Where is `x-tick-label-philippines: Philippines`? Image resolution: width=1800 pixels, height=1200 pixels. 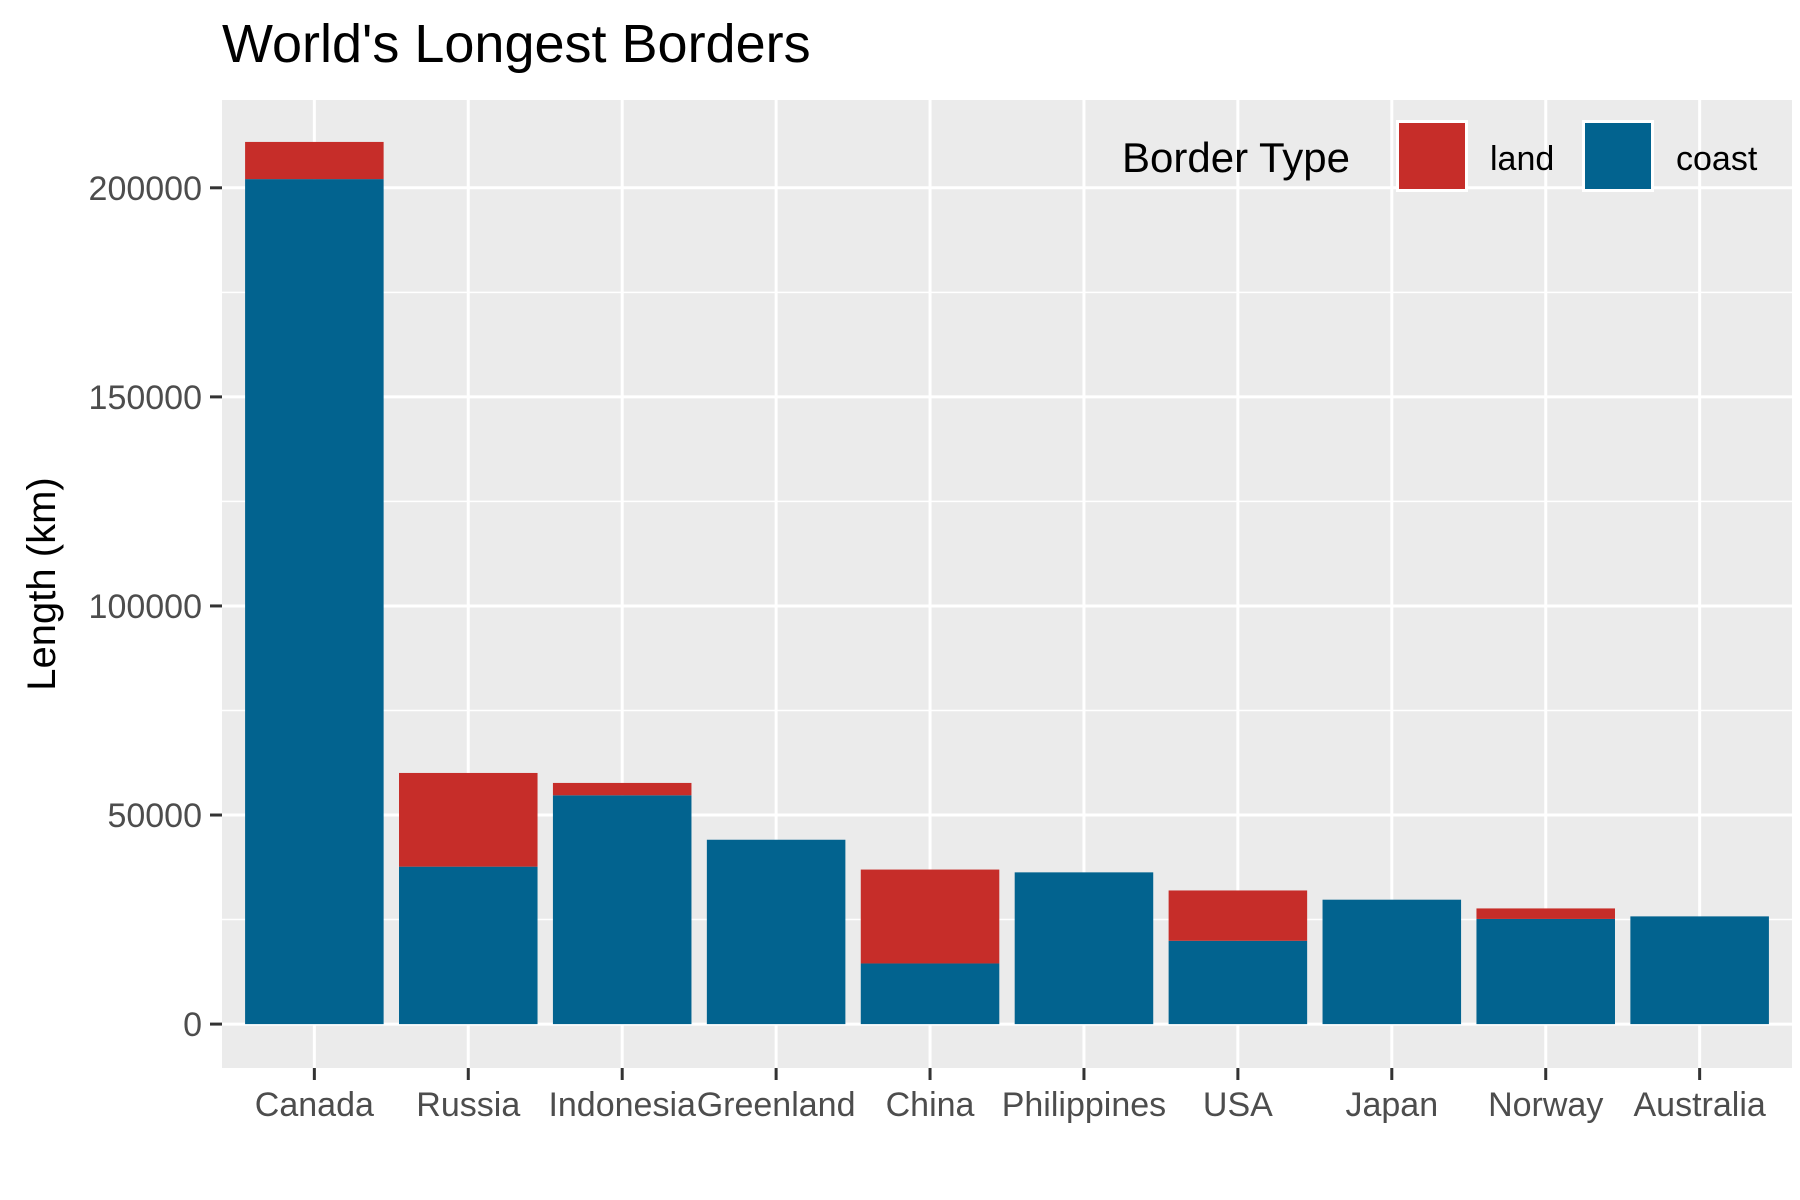
x-tick-label-philippines: Philippines is located at coordinates (1084, 1105).